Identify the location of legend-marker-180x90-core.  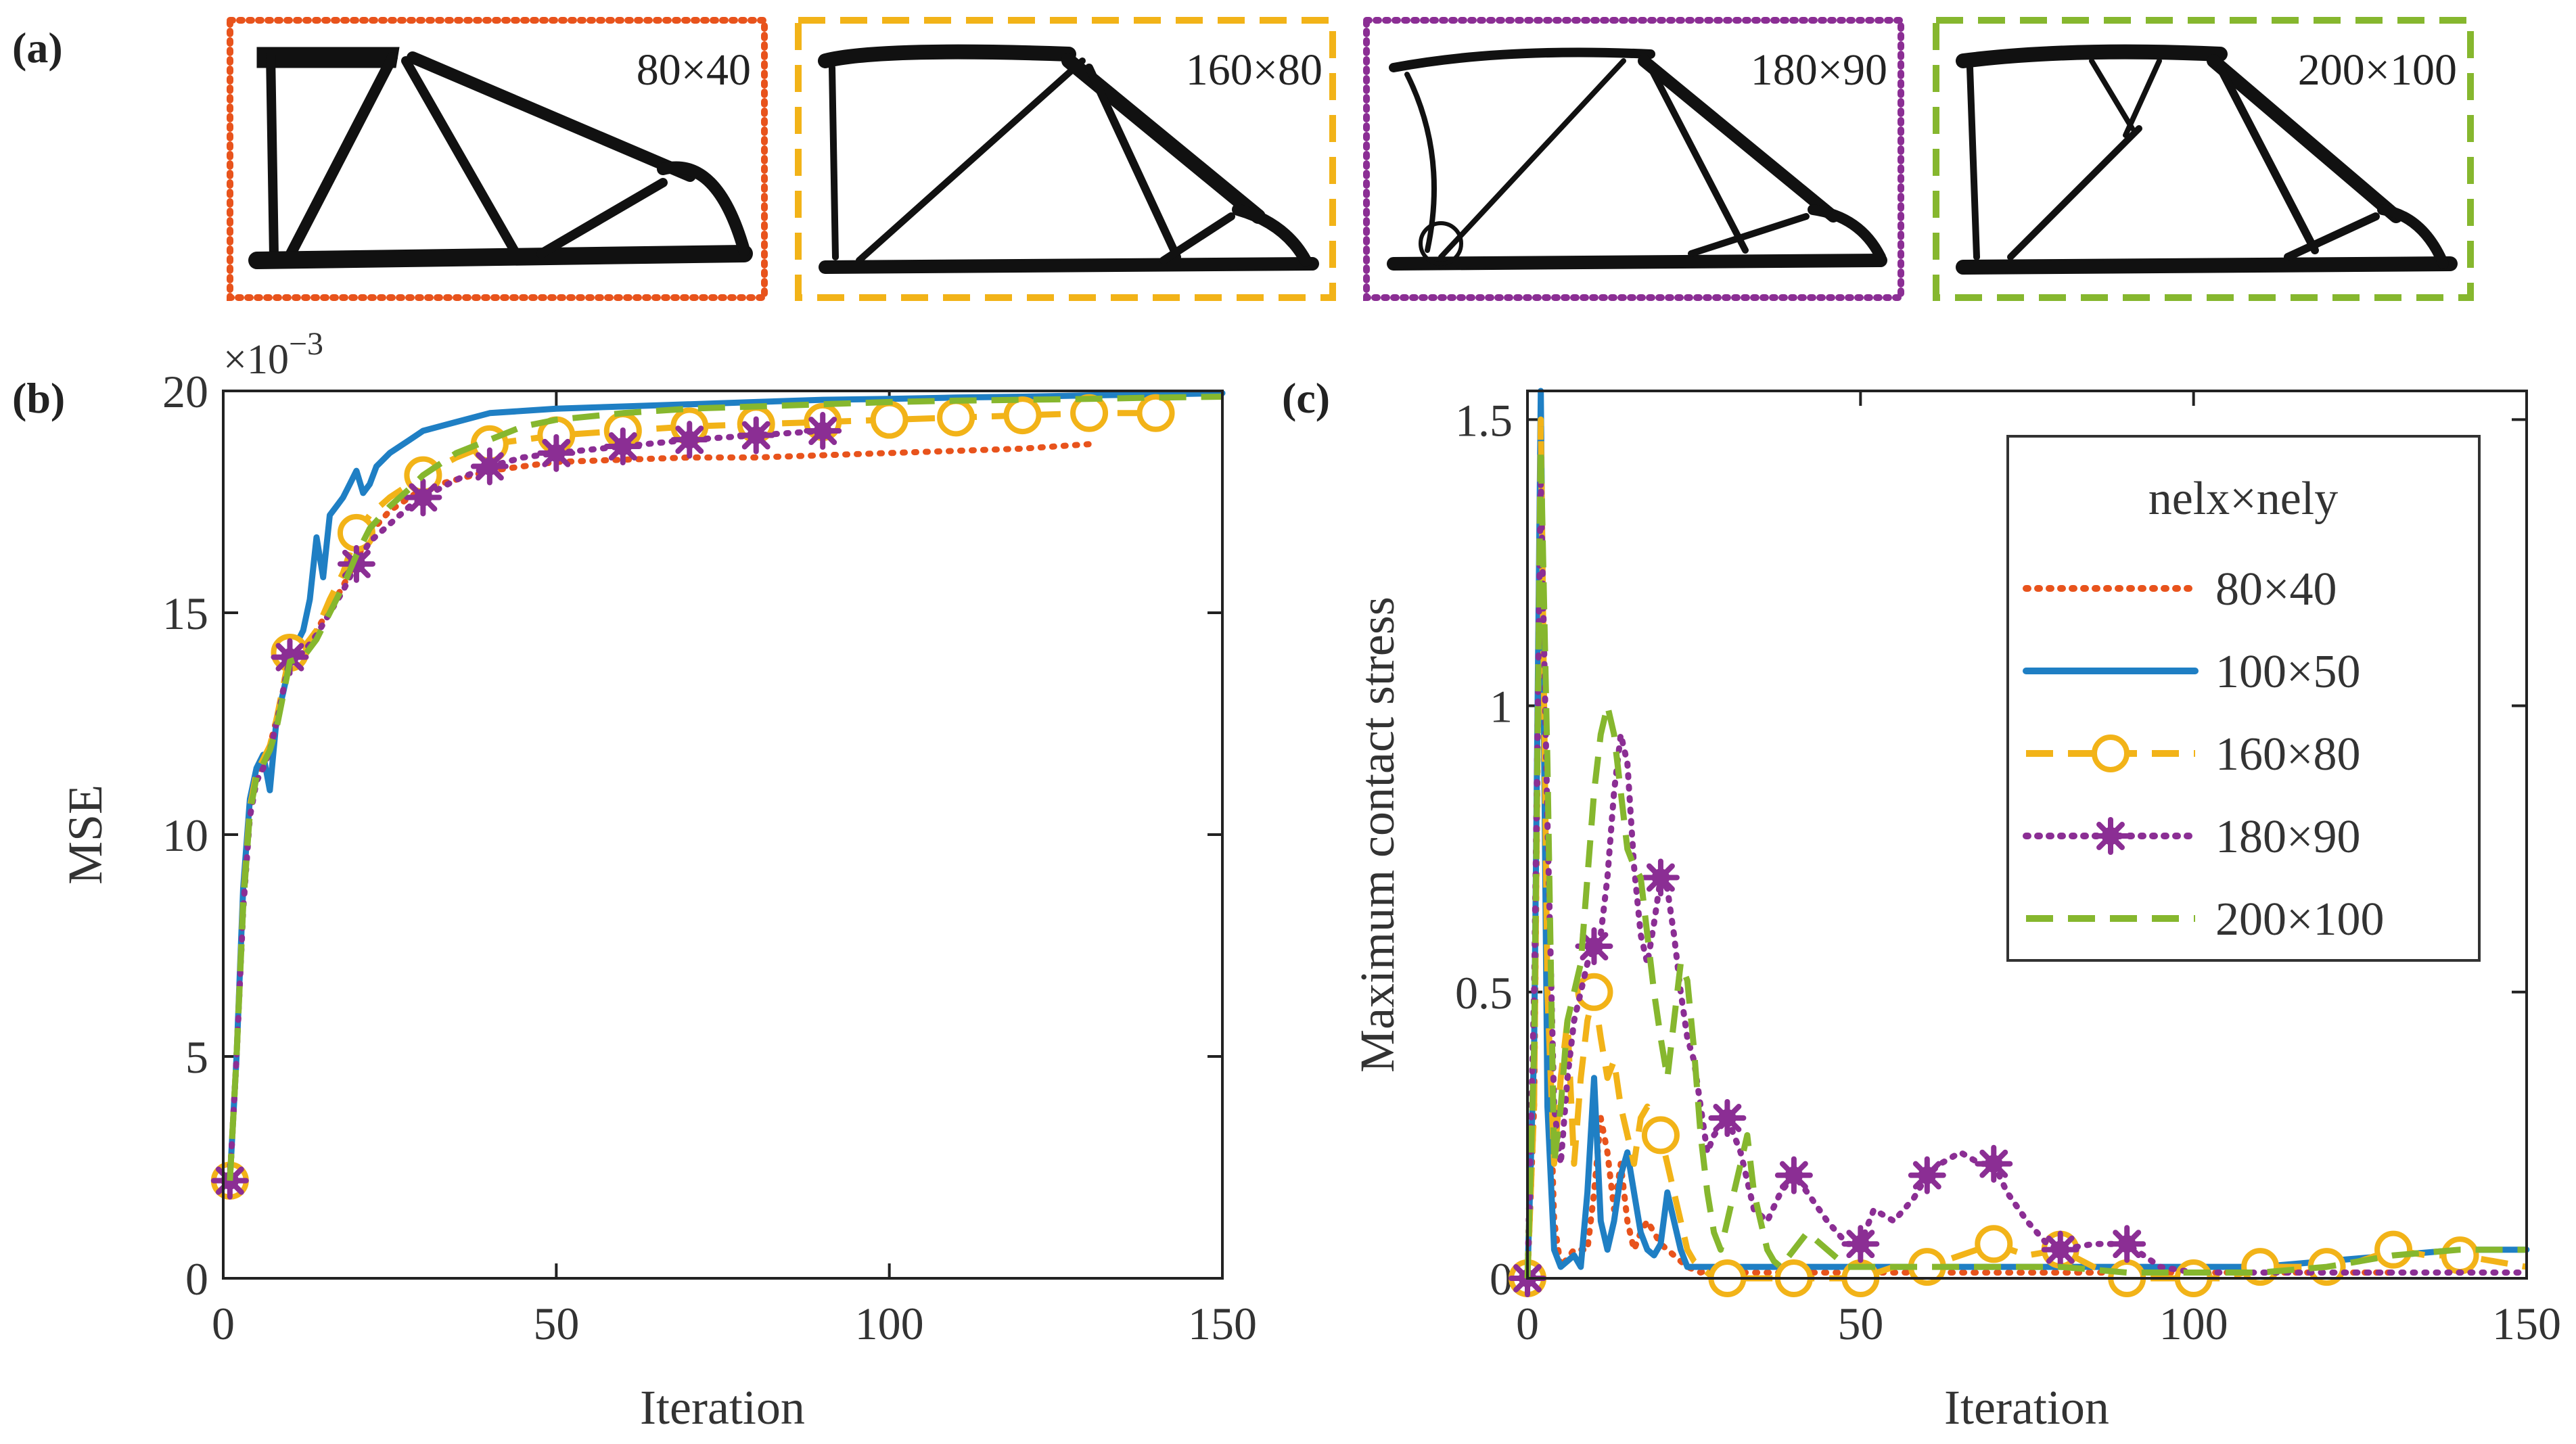
(2110, 835).